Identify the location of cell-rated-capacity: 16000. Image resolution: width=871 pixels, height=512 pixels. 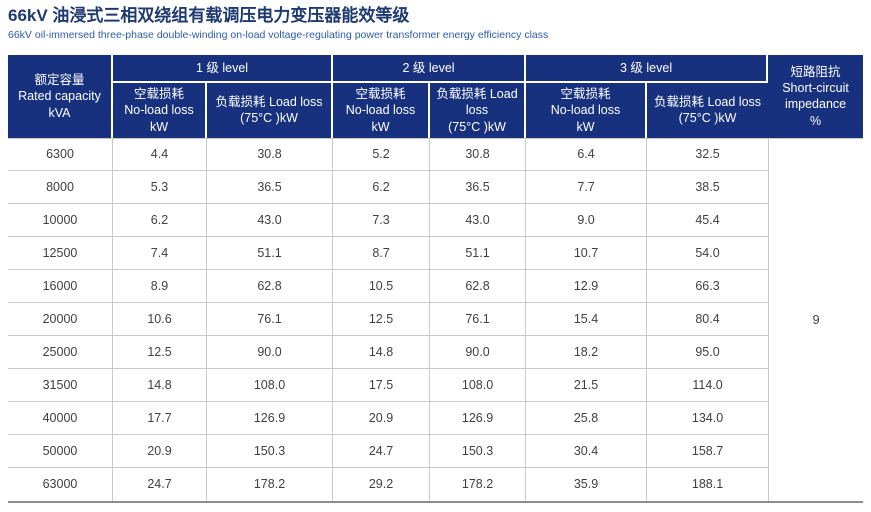
(60, 286).